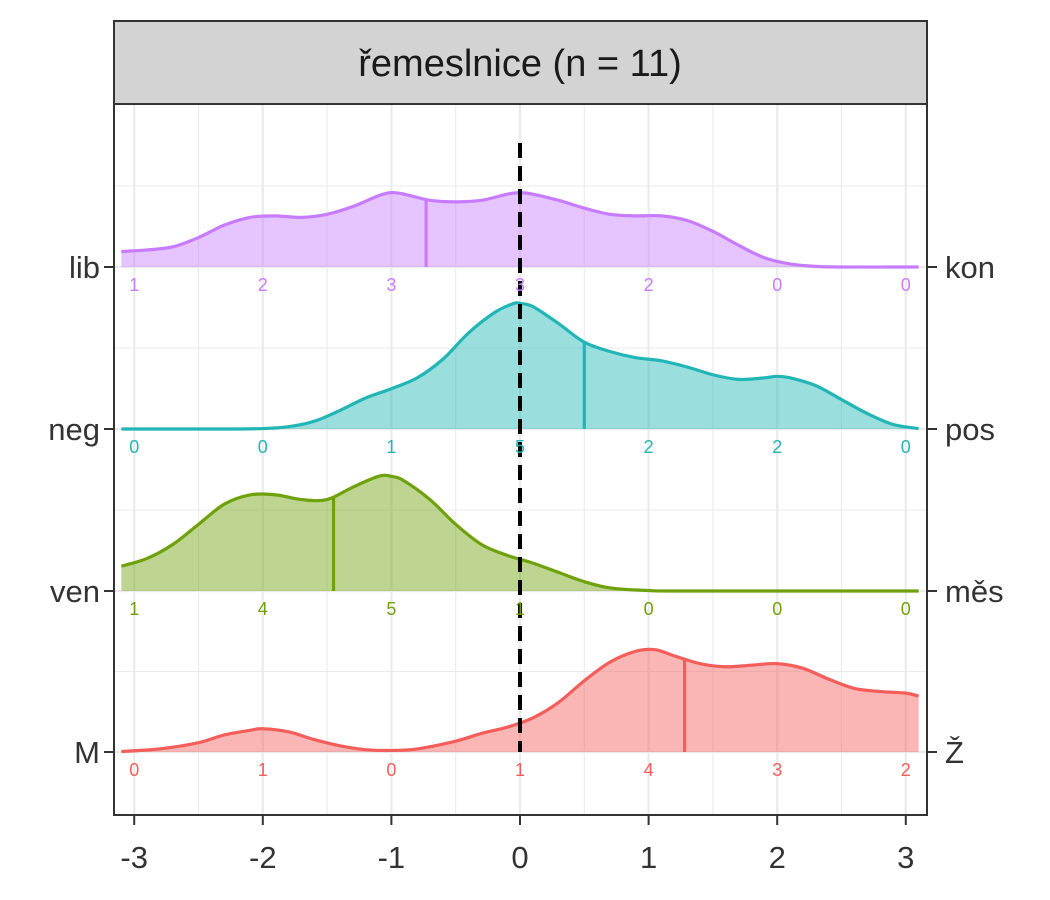 The height and width of the screenshot is (900, 1050). I want to click on facet-strip-background, so click(520, 62).